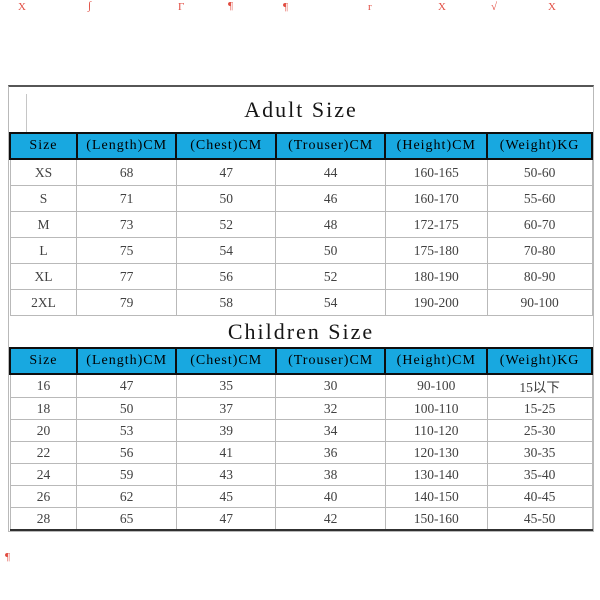  What do you see at coordinates (330, 172) in the screenshot?
I see `data-cell: 44` at bounding box center [330, 172].